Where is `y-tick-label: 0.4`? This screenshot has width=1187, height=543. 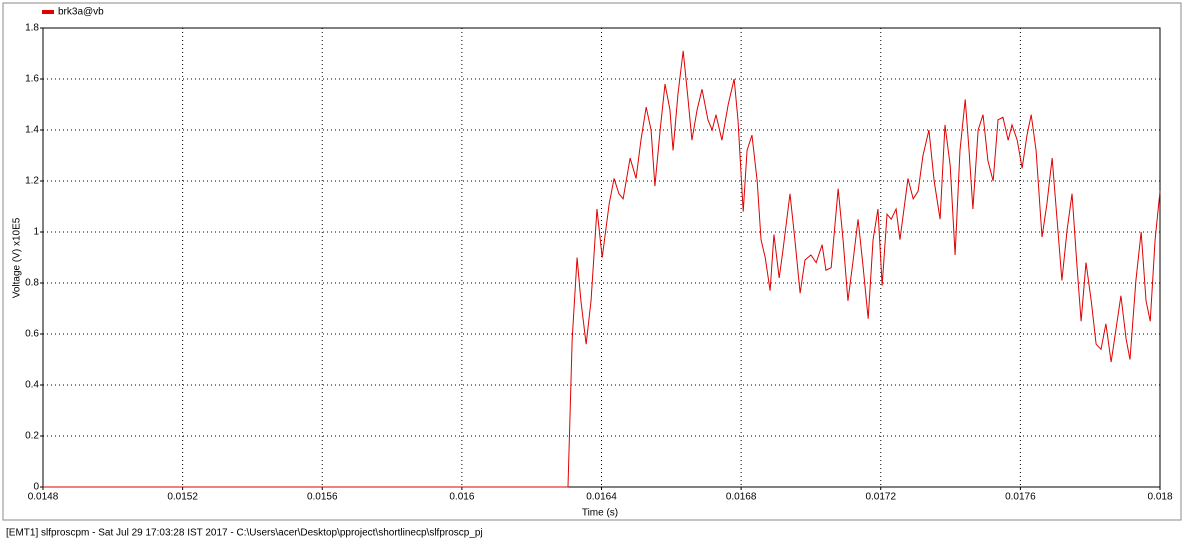
y-tick-label: 0.4 is located at coordinates (32, 385).